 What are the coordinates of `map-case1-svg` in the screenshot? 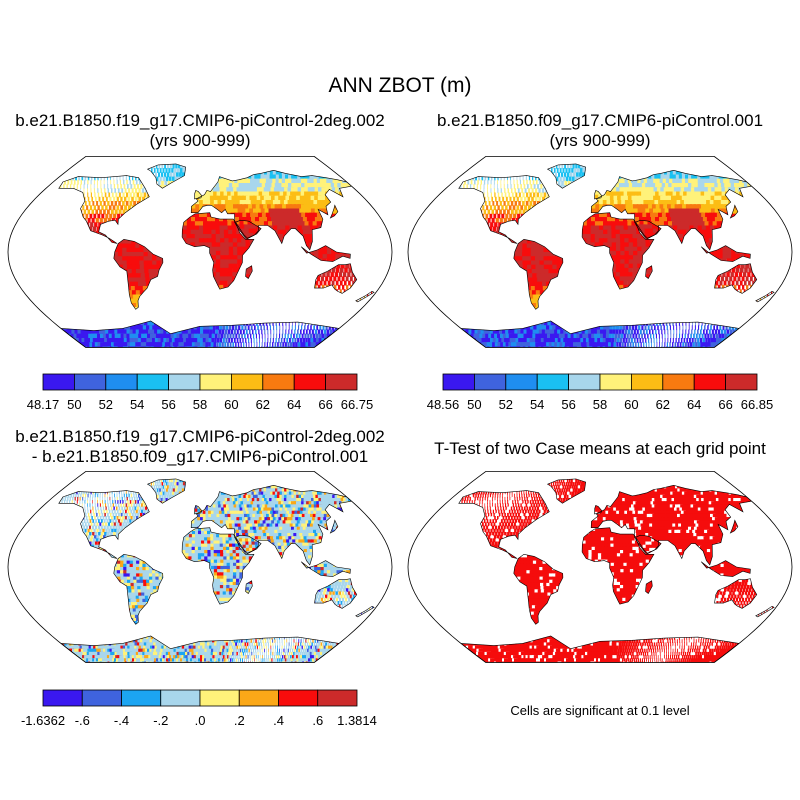 It's located at (200, 252).